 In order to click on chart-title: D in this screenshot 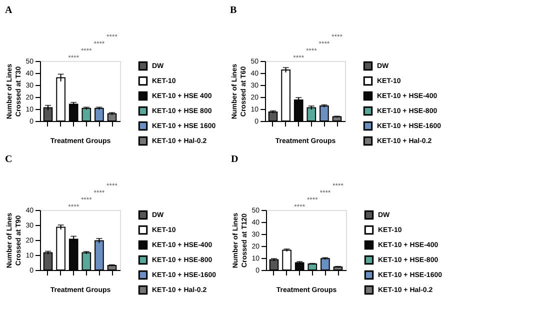, I will do `click(234, 159)`.